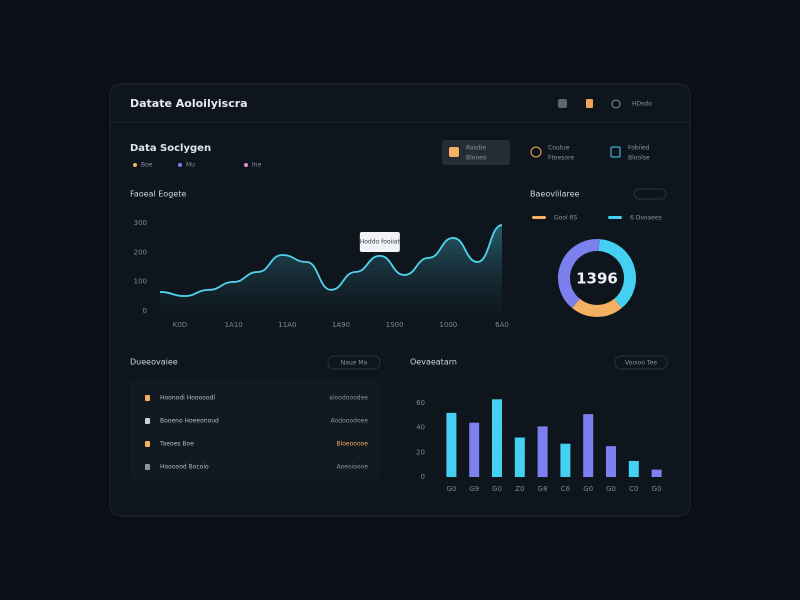 The width and height of the screenshot is (800, 600). I want to click on x-tick-label: G8, so click(543, 489).